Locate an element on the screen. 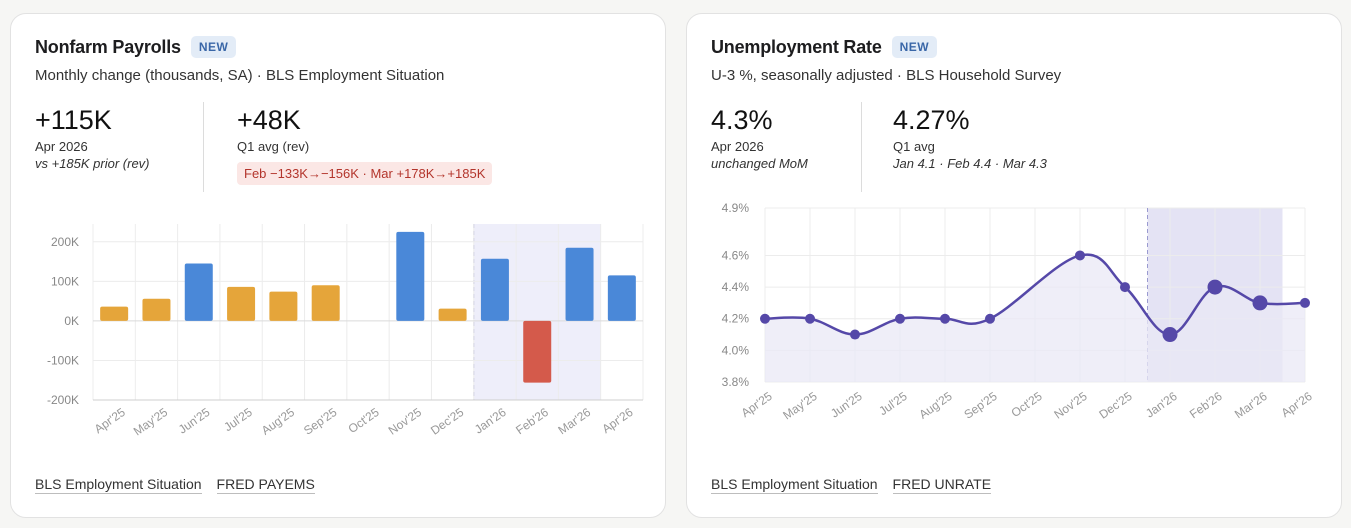  payrolls-xtick-label: Nov'25 is located at coordinates (405, 421).